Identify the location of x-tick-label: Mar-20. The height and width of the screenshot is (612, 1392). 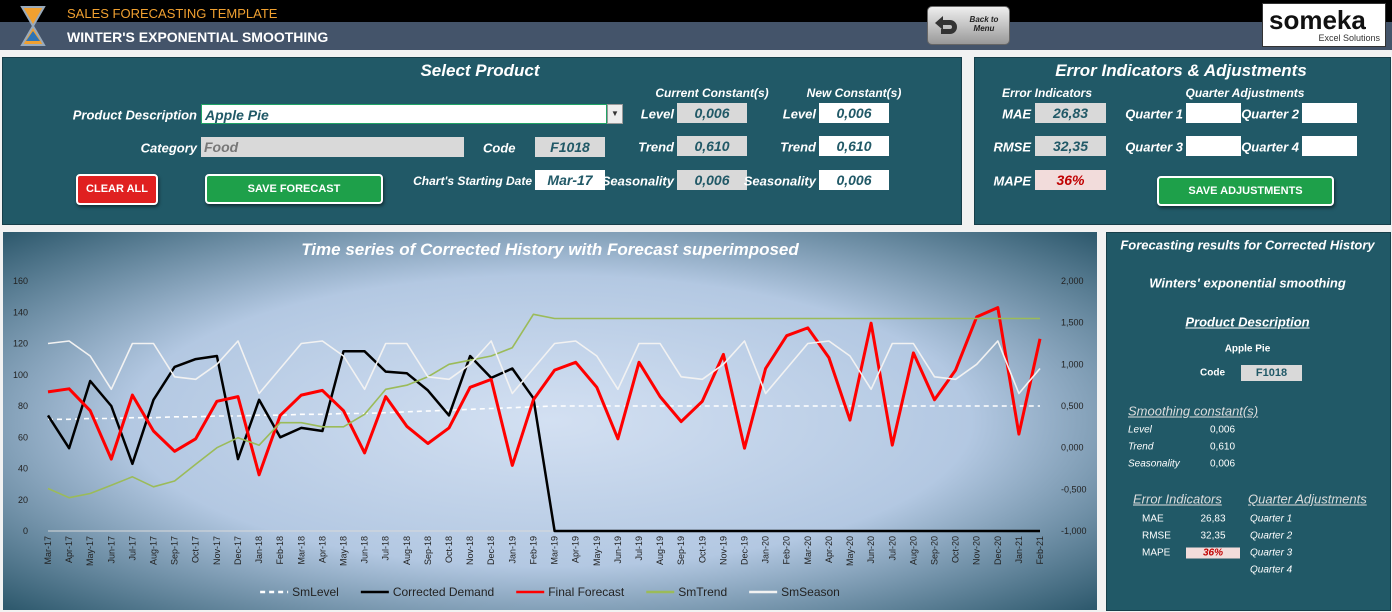
(808, 550).